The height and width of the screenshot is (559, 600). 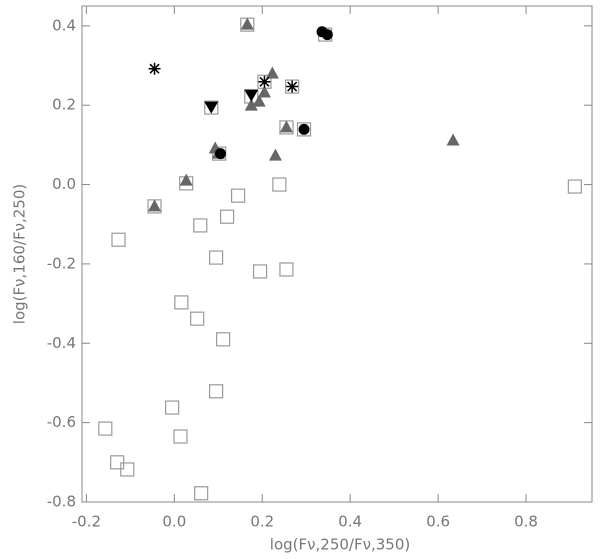 I want to click on x-tick-label: 0.6, so click(x=438, y=522).